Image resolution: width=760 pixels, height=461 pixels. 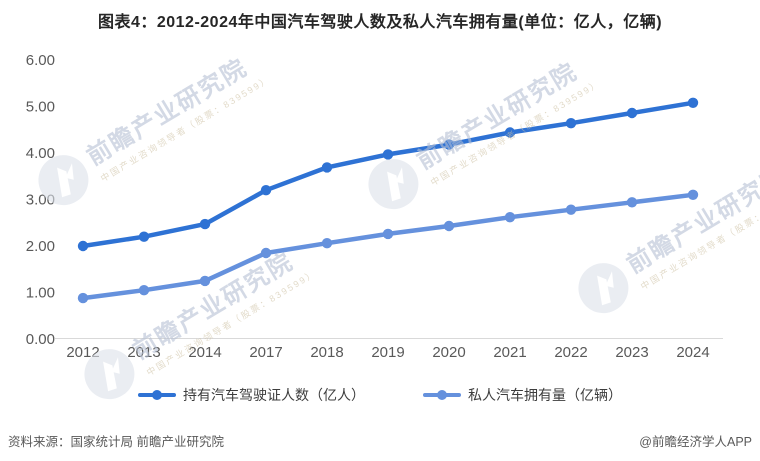 I want to click on source-note: 资料来源：国家统计局 前瞻产业研究院, so click(x=116, y=442).